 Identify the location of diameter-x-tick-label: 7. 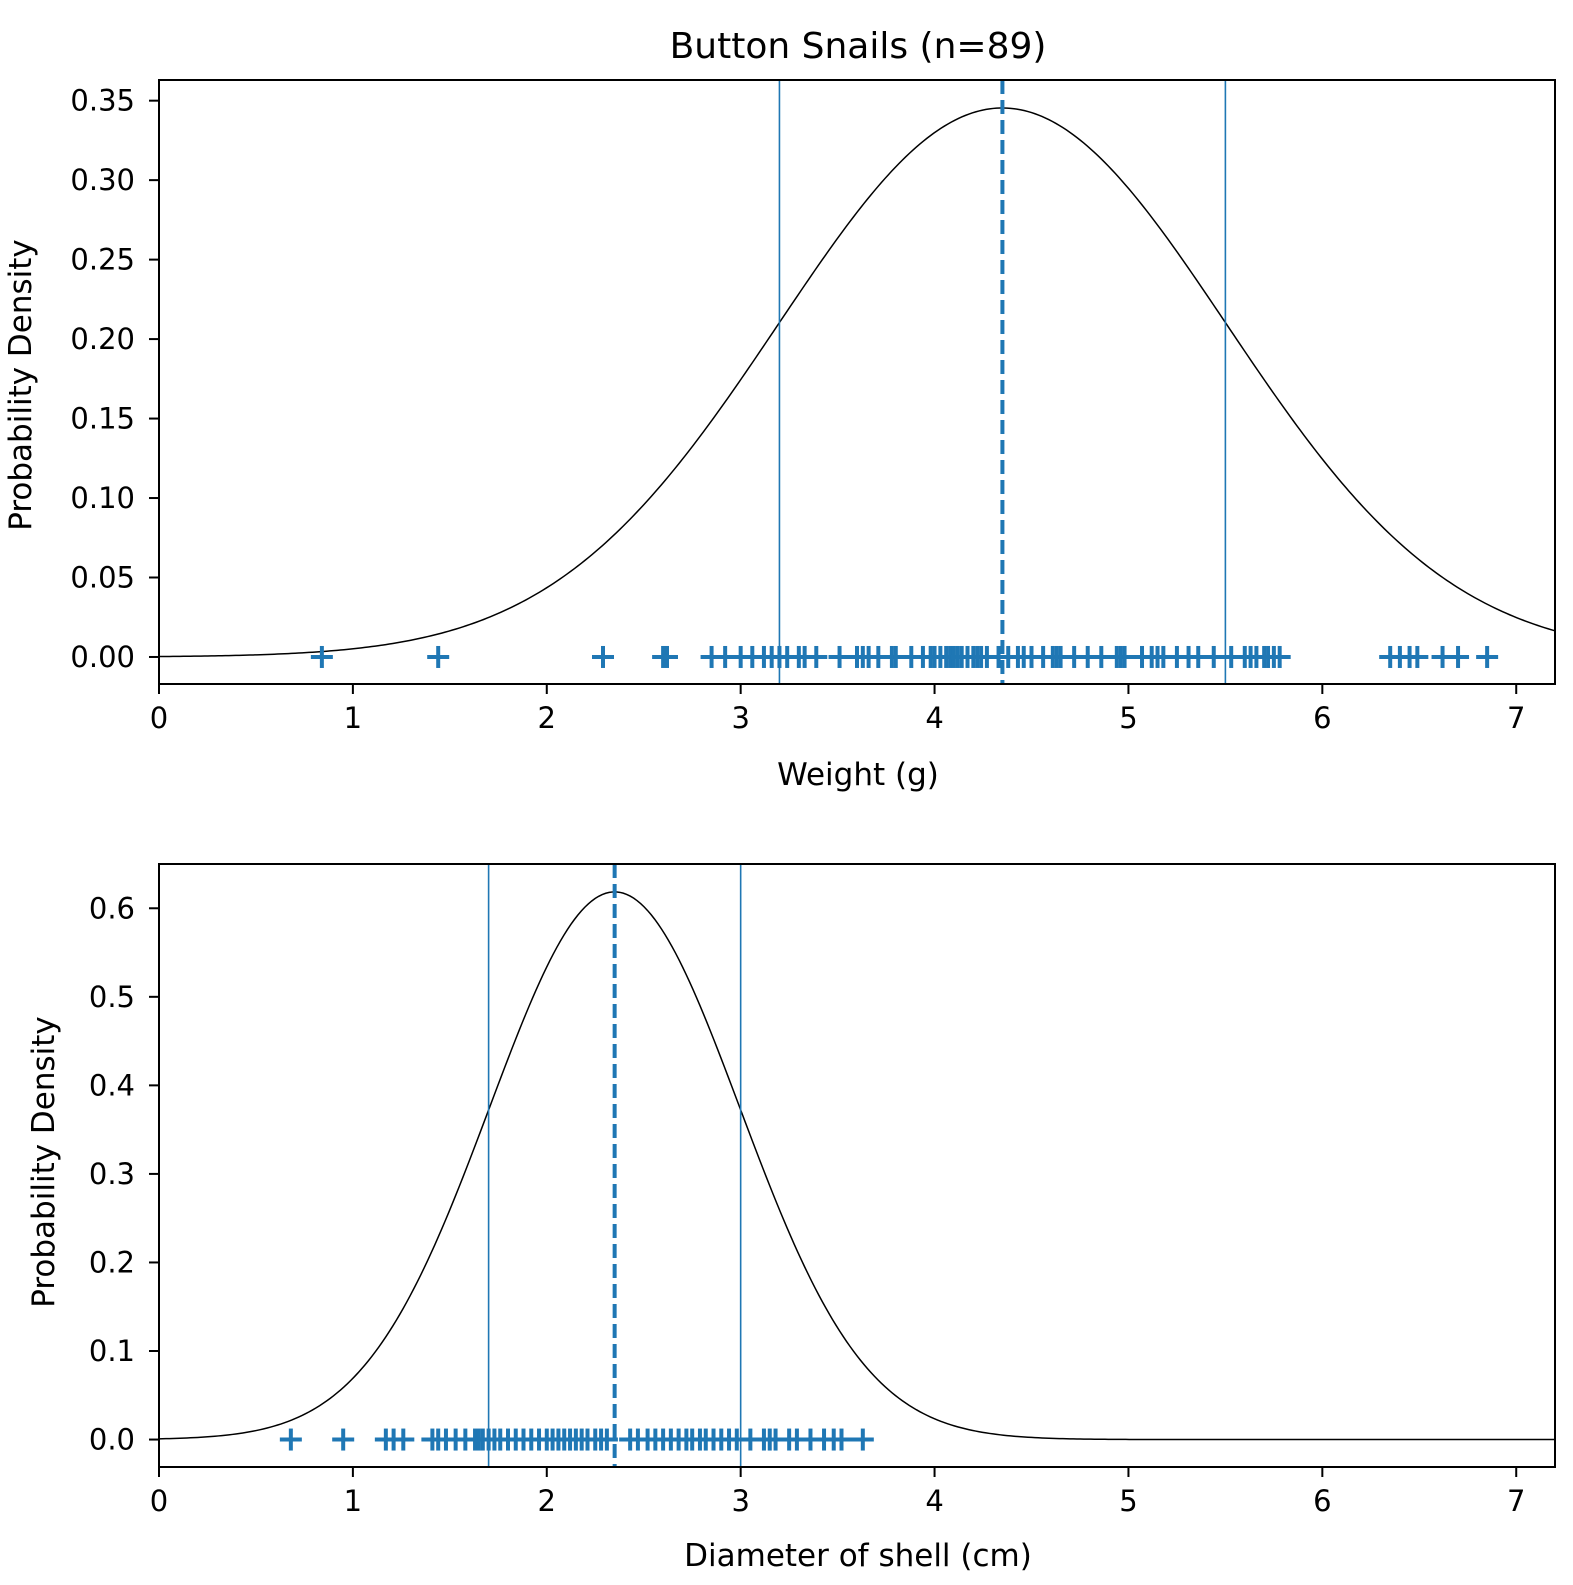
(1516, 1501).